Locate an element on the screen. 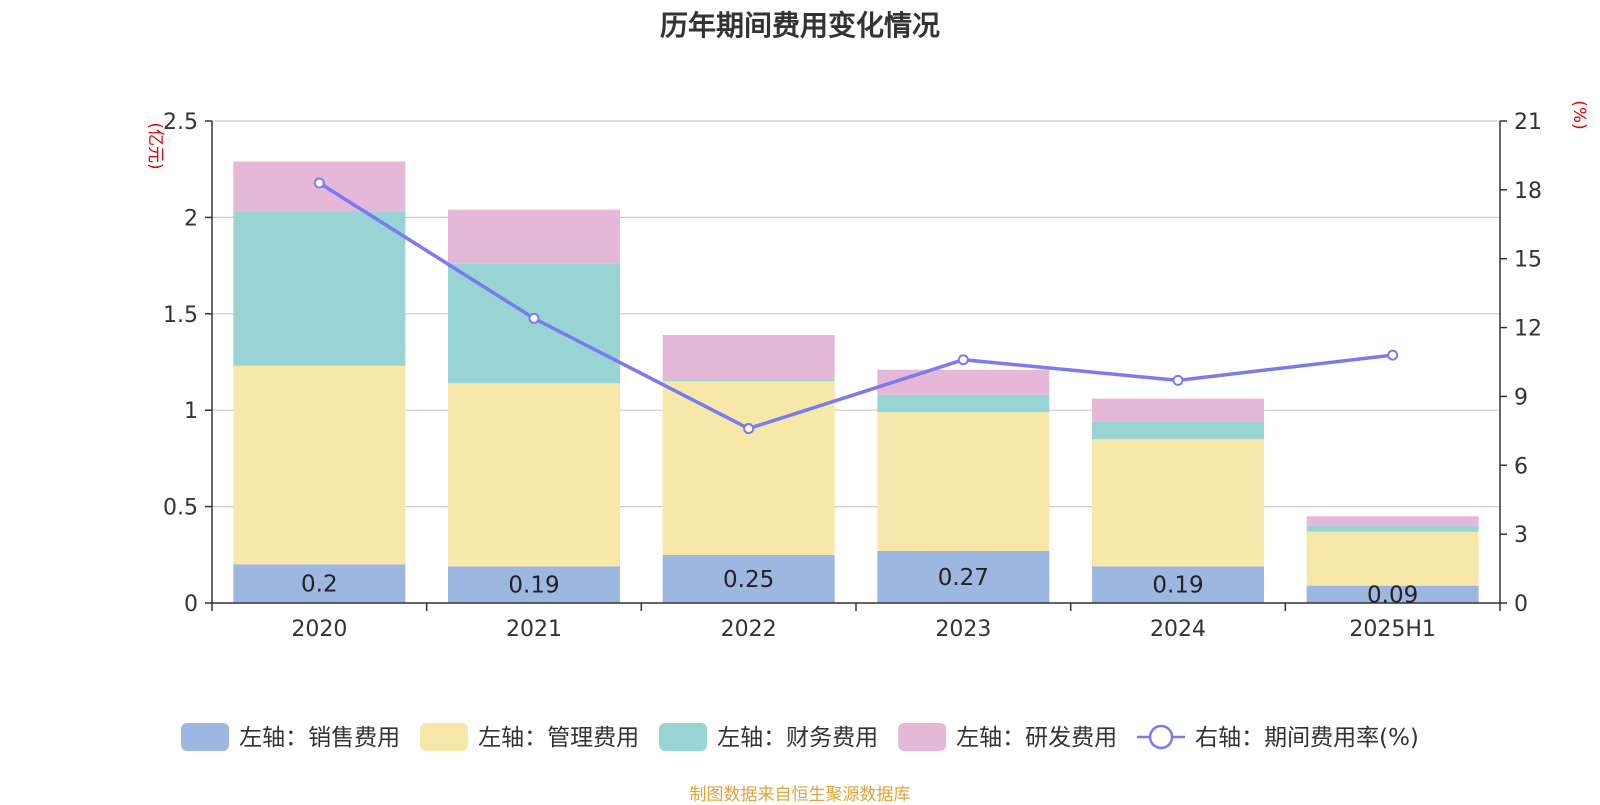 Image resolution: width=1600 pixels, height=805 pixels. left-tick-label: 2 is located at coordinates (191, 218).